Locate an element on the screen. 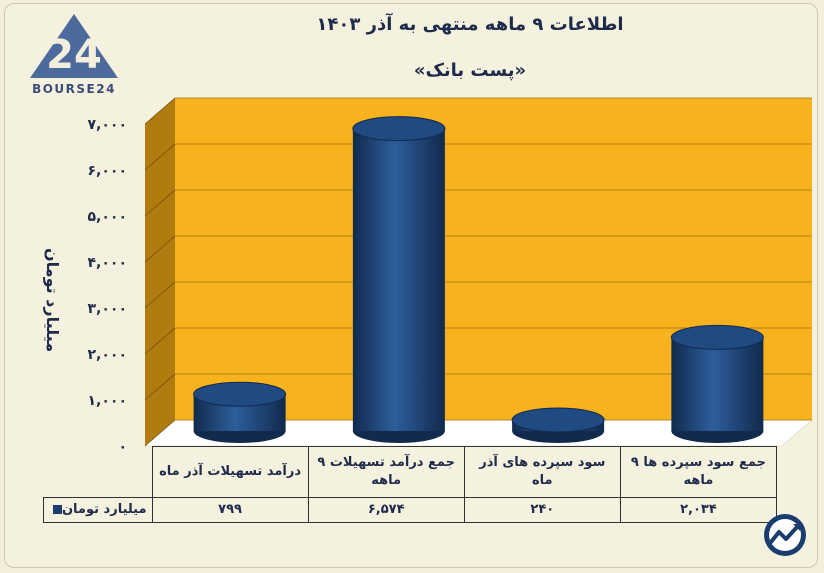 This screenshot has height=573, width=824. triangle-logo-icon: 24 is located at coordinates (74, 46).